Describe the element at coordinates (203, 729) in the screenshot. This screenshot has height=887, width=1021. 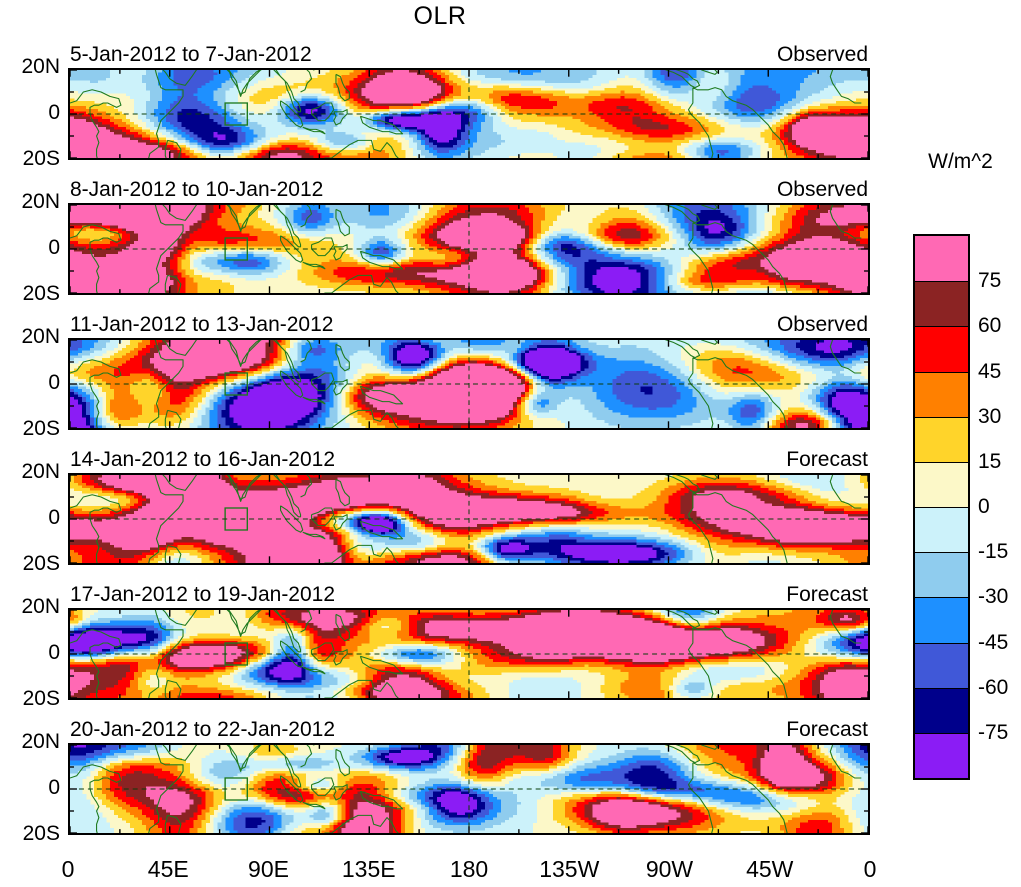
I see `panel-date-range: 20-Jan-2012 to 22-Jan-2012` at that location.